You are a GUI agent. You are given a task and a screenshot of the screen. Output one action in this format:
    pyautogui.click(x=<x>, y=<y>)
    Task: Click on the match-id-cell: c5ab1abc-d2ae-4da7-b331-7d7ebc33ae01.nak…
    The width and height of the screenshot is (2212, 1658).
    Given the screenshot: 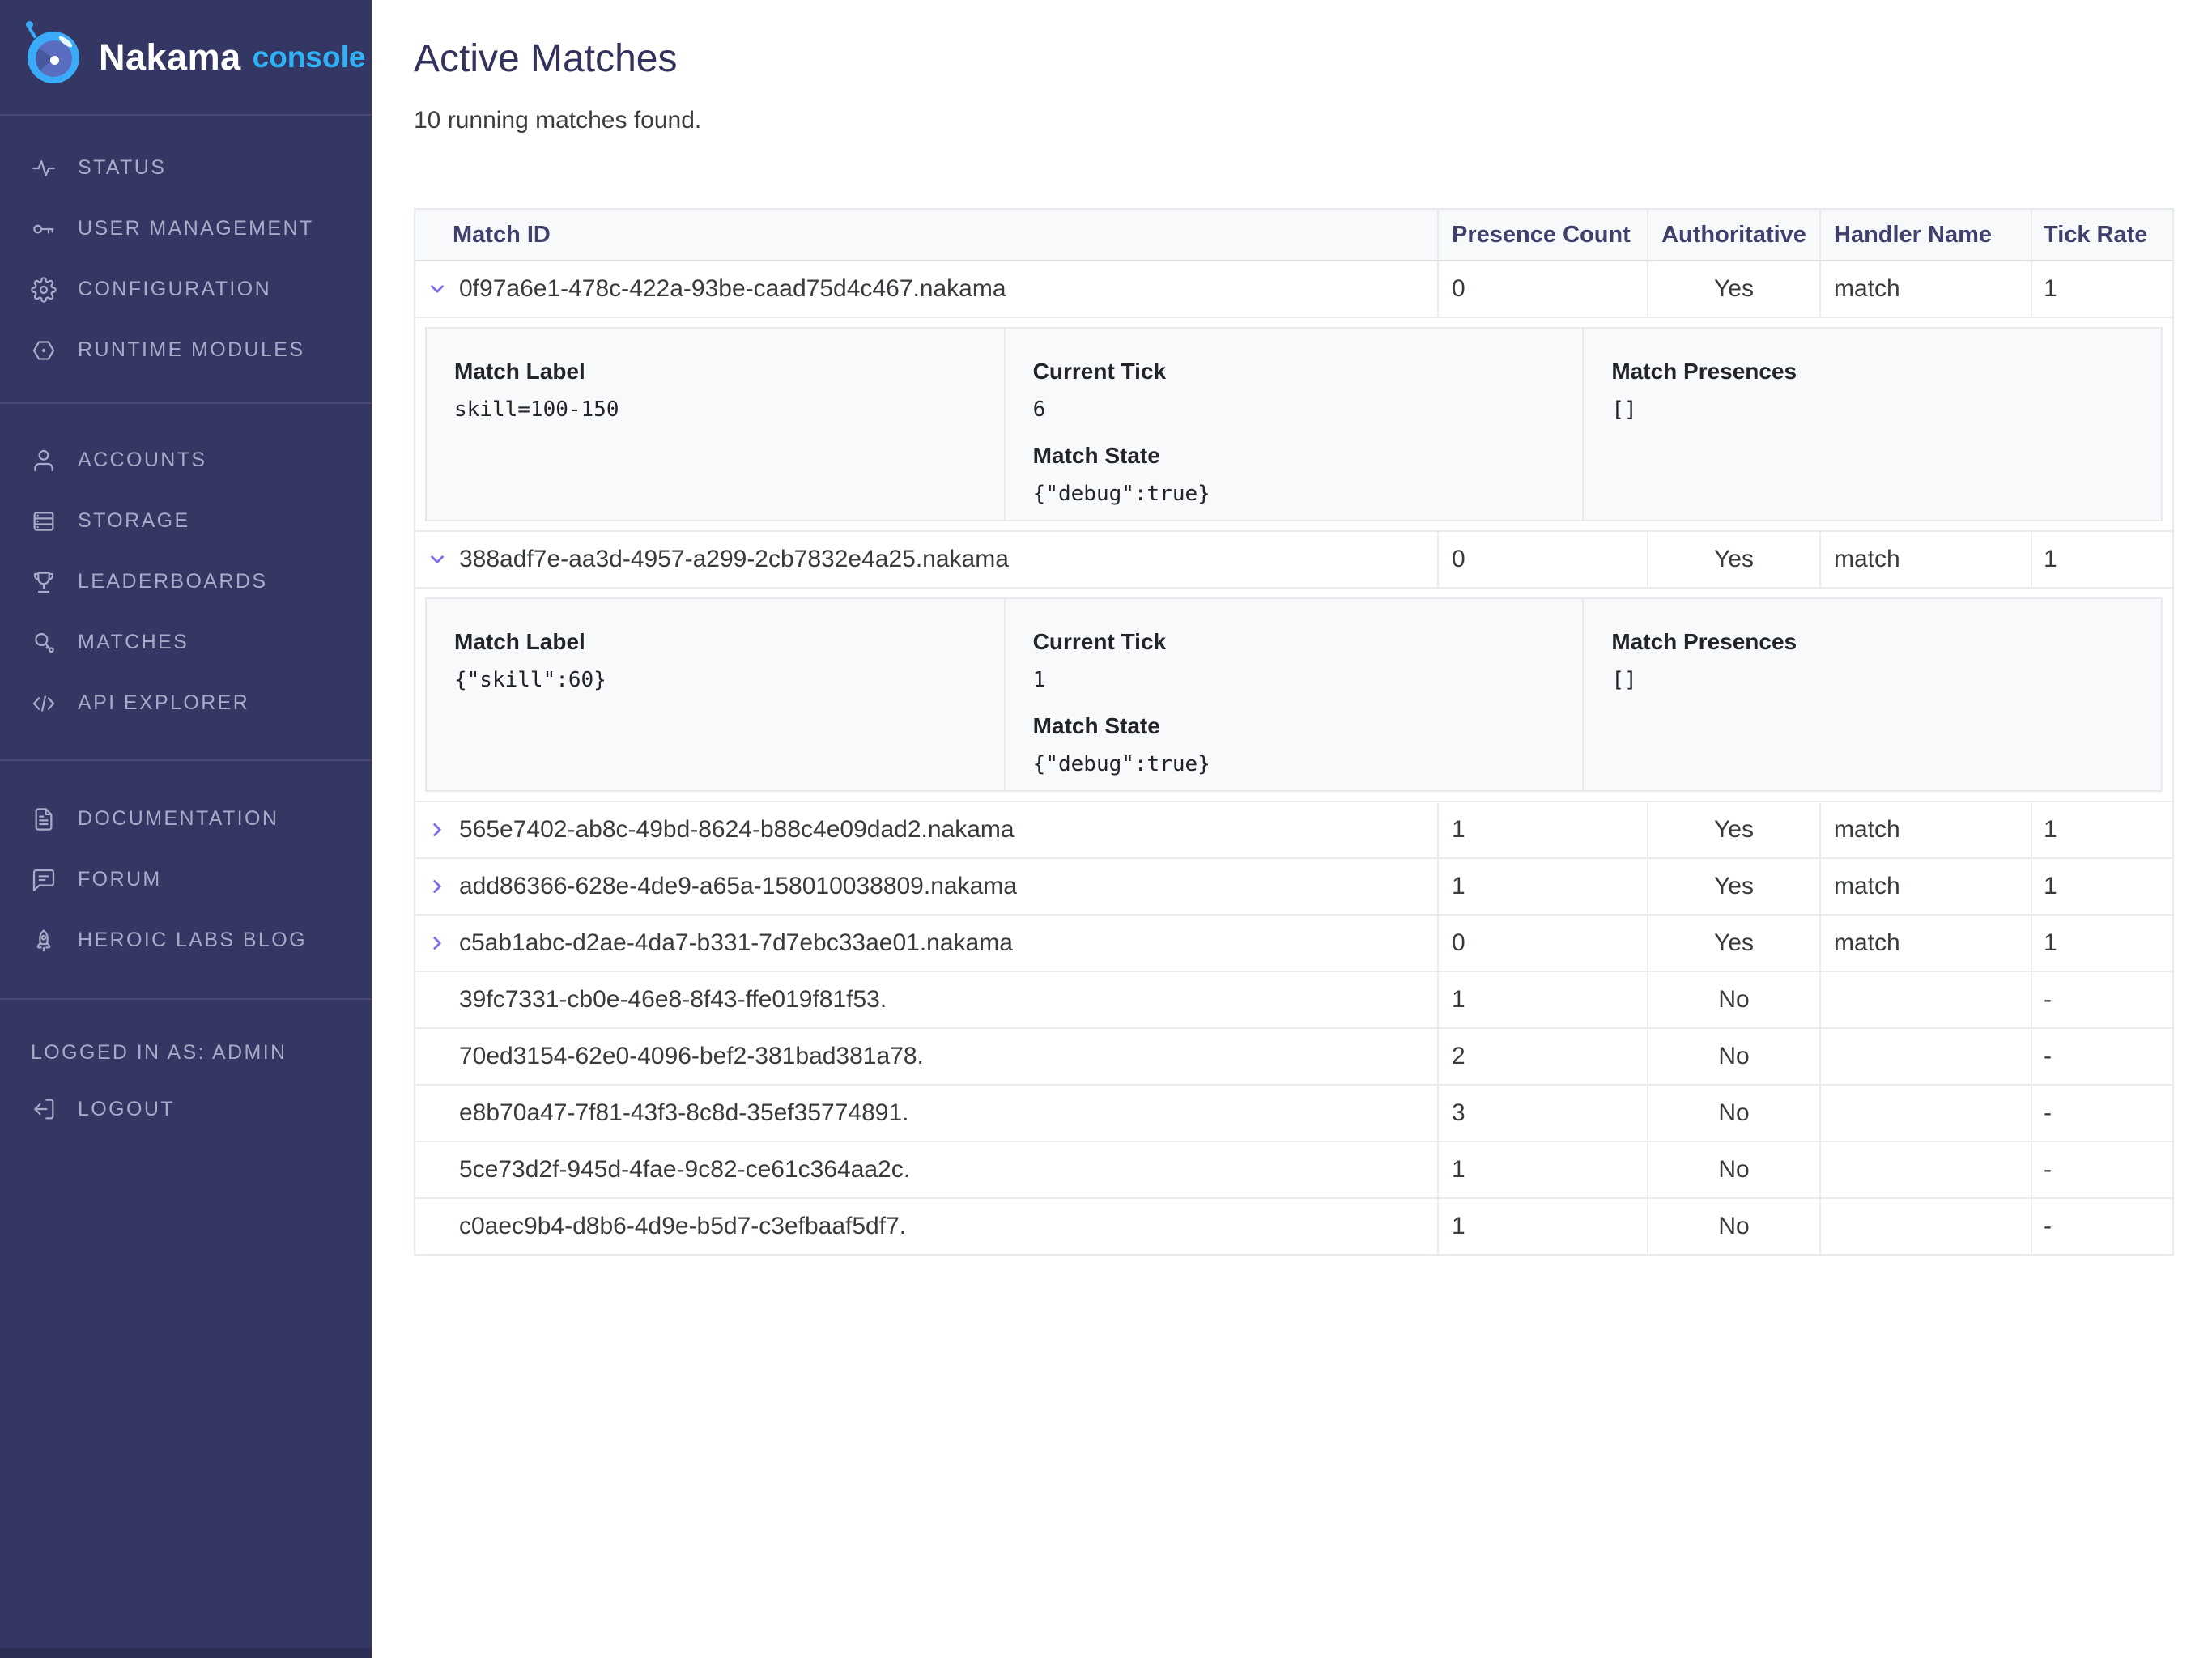 What is the action you would take?
    pyautogui.click(x=926, y=943)
    